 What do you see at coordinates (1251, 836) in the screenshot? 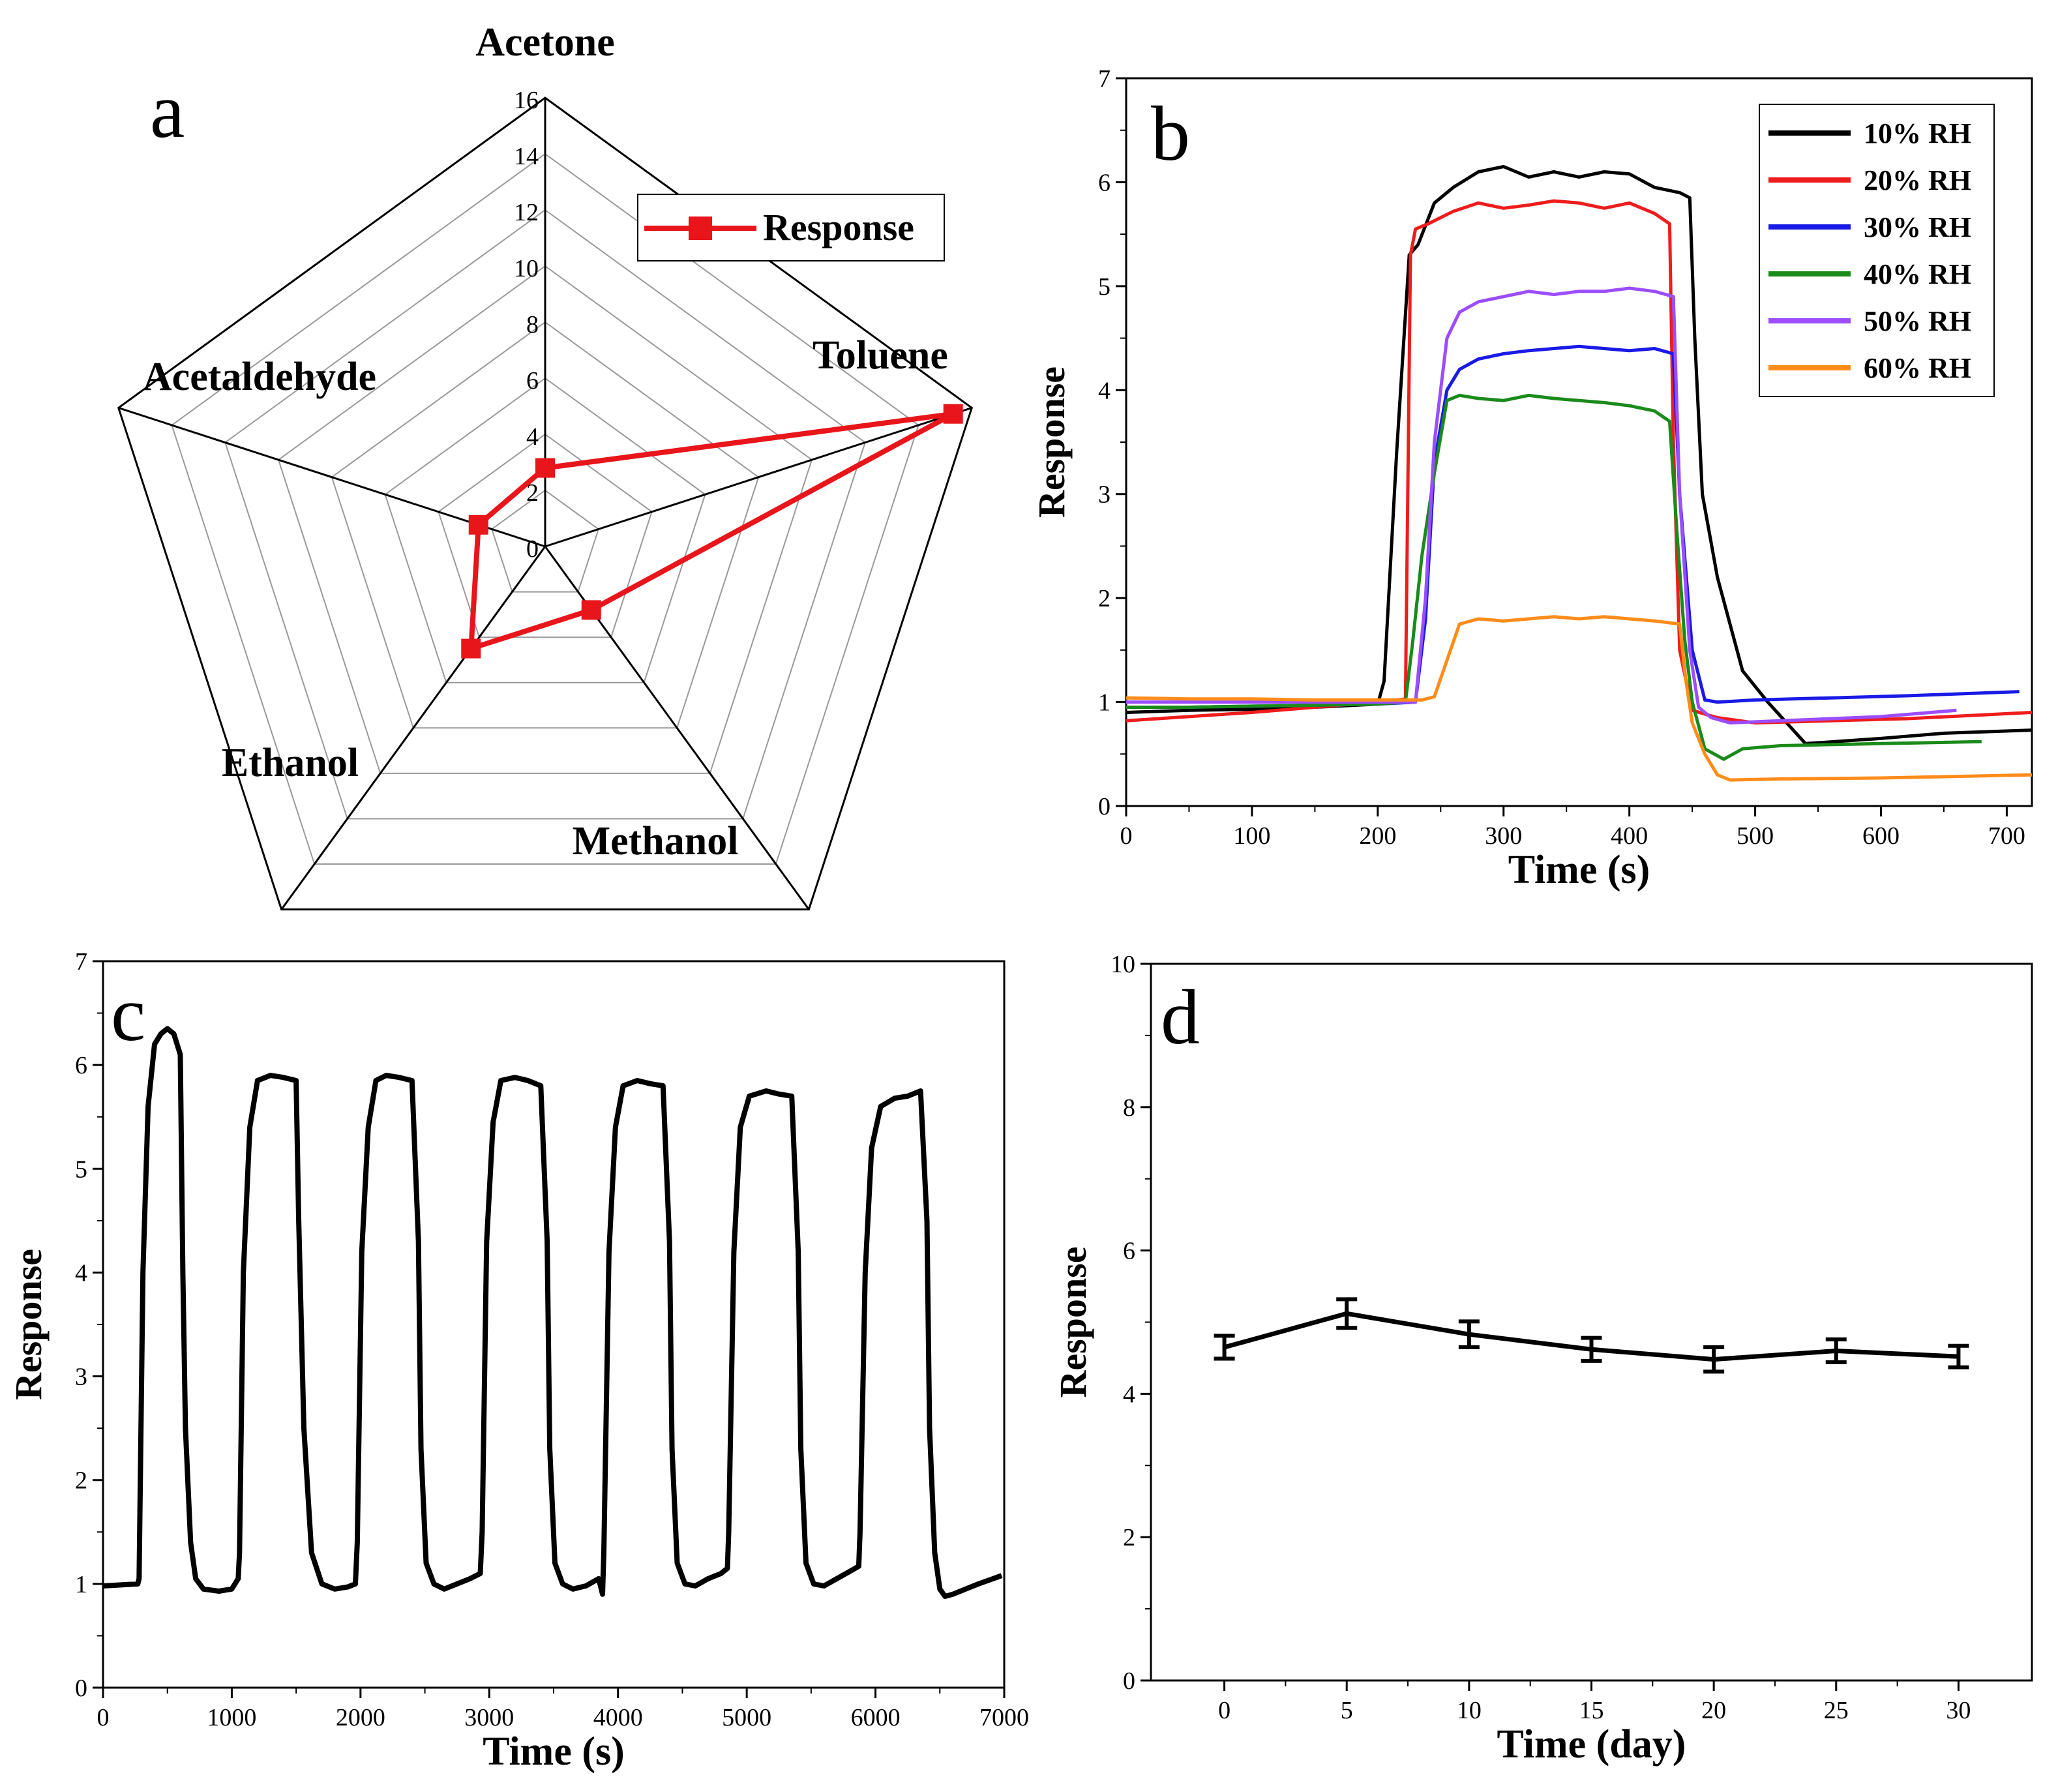
I see `x-tick-label: 100` at bounding box center [1251, 836].